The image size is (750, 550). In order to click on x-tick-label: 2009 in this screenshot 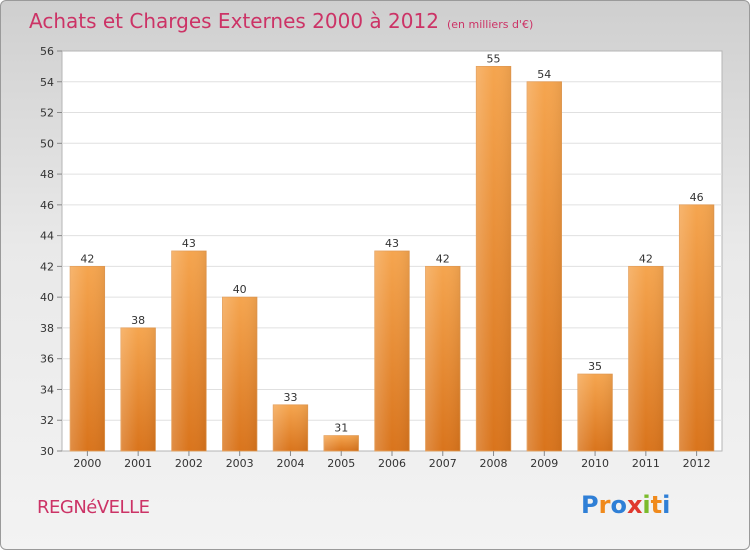, I will do `click(544, 463)`.